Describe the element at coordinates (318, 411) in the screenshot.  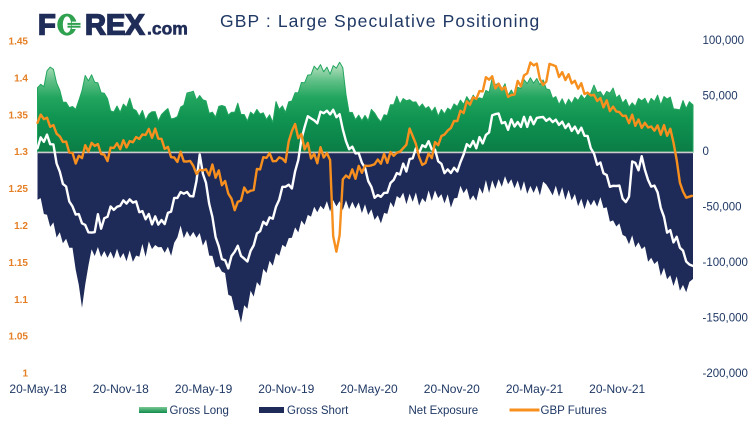
I see `svg-text: Gross Short` at that location.